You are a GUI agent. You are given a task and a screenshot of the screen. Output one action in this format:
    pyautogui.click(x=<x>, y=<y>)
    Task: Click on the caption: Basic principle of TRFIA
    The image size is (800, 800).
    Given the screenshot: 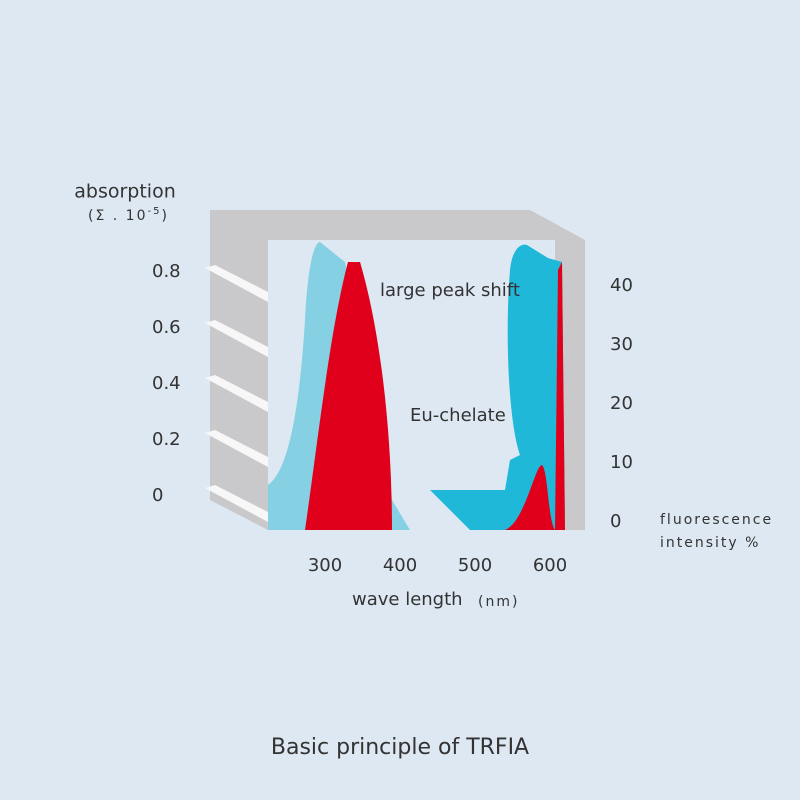 What is the action you would take?
    pyautogui.click(x=400, y=747)
    